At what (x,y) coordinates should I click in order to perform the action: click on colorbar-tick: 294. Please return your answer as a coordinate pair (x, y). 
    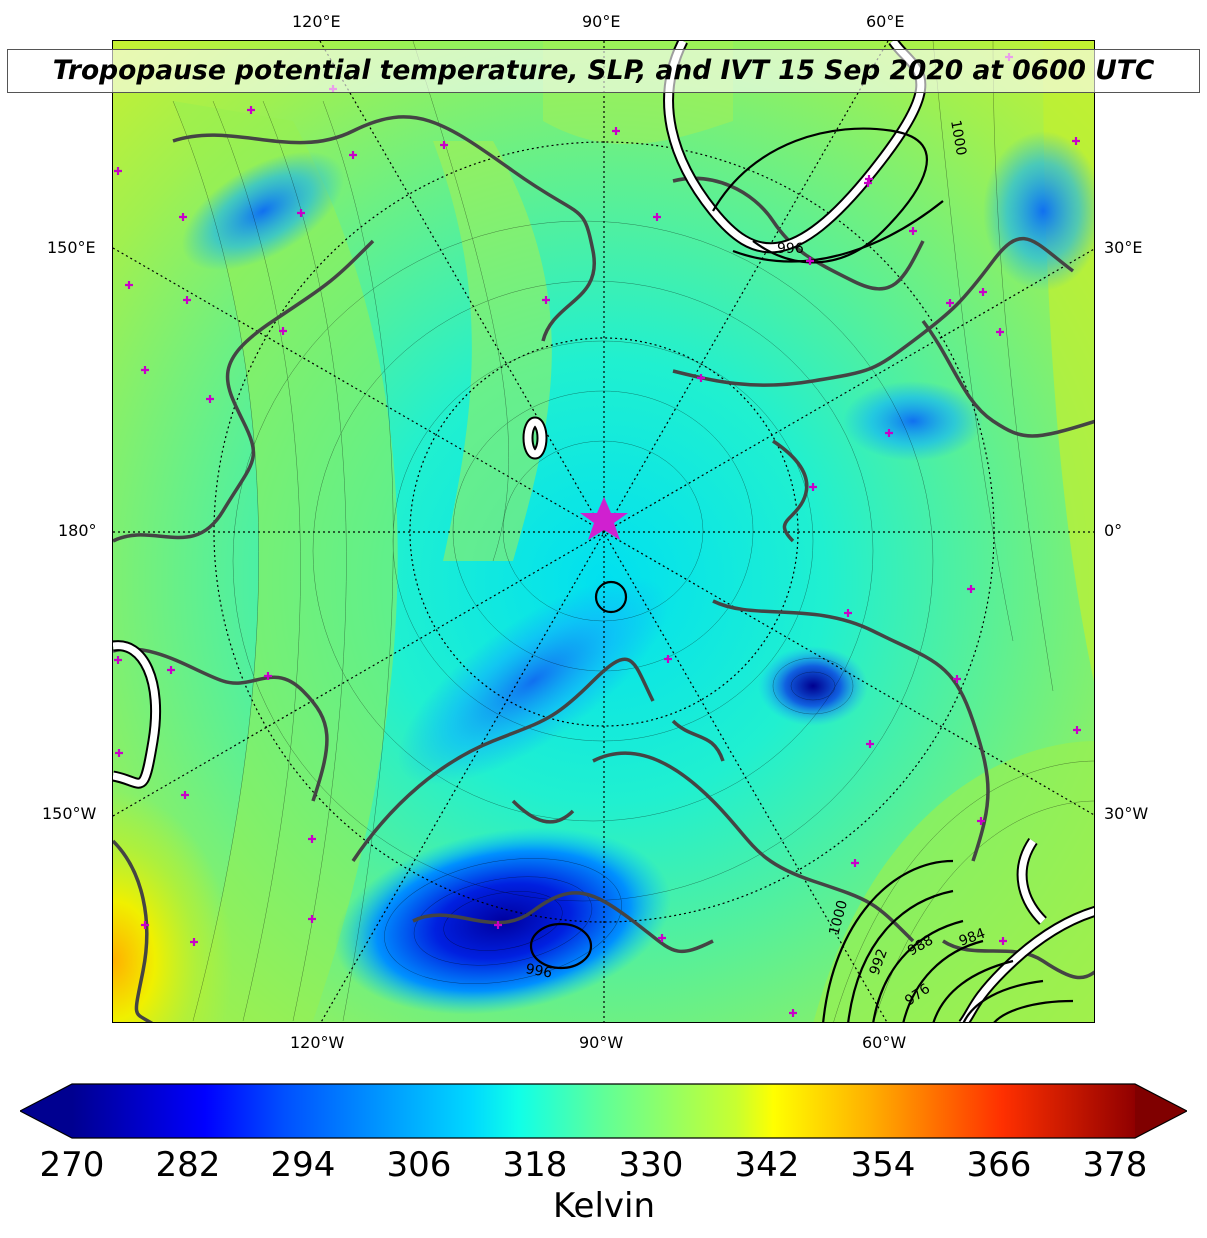
    Looking at the image, I should click on (303, 1165).